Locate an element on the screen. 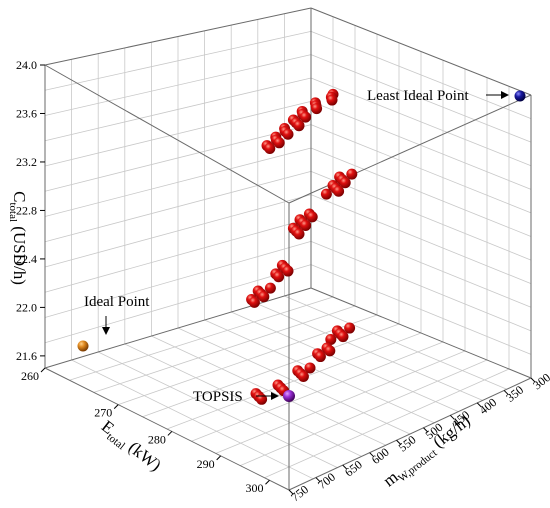  z-tick-label: 21.6 is located at coordinates (26, 356).